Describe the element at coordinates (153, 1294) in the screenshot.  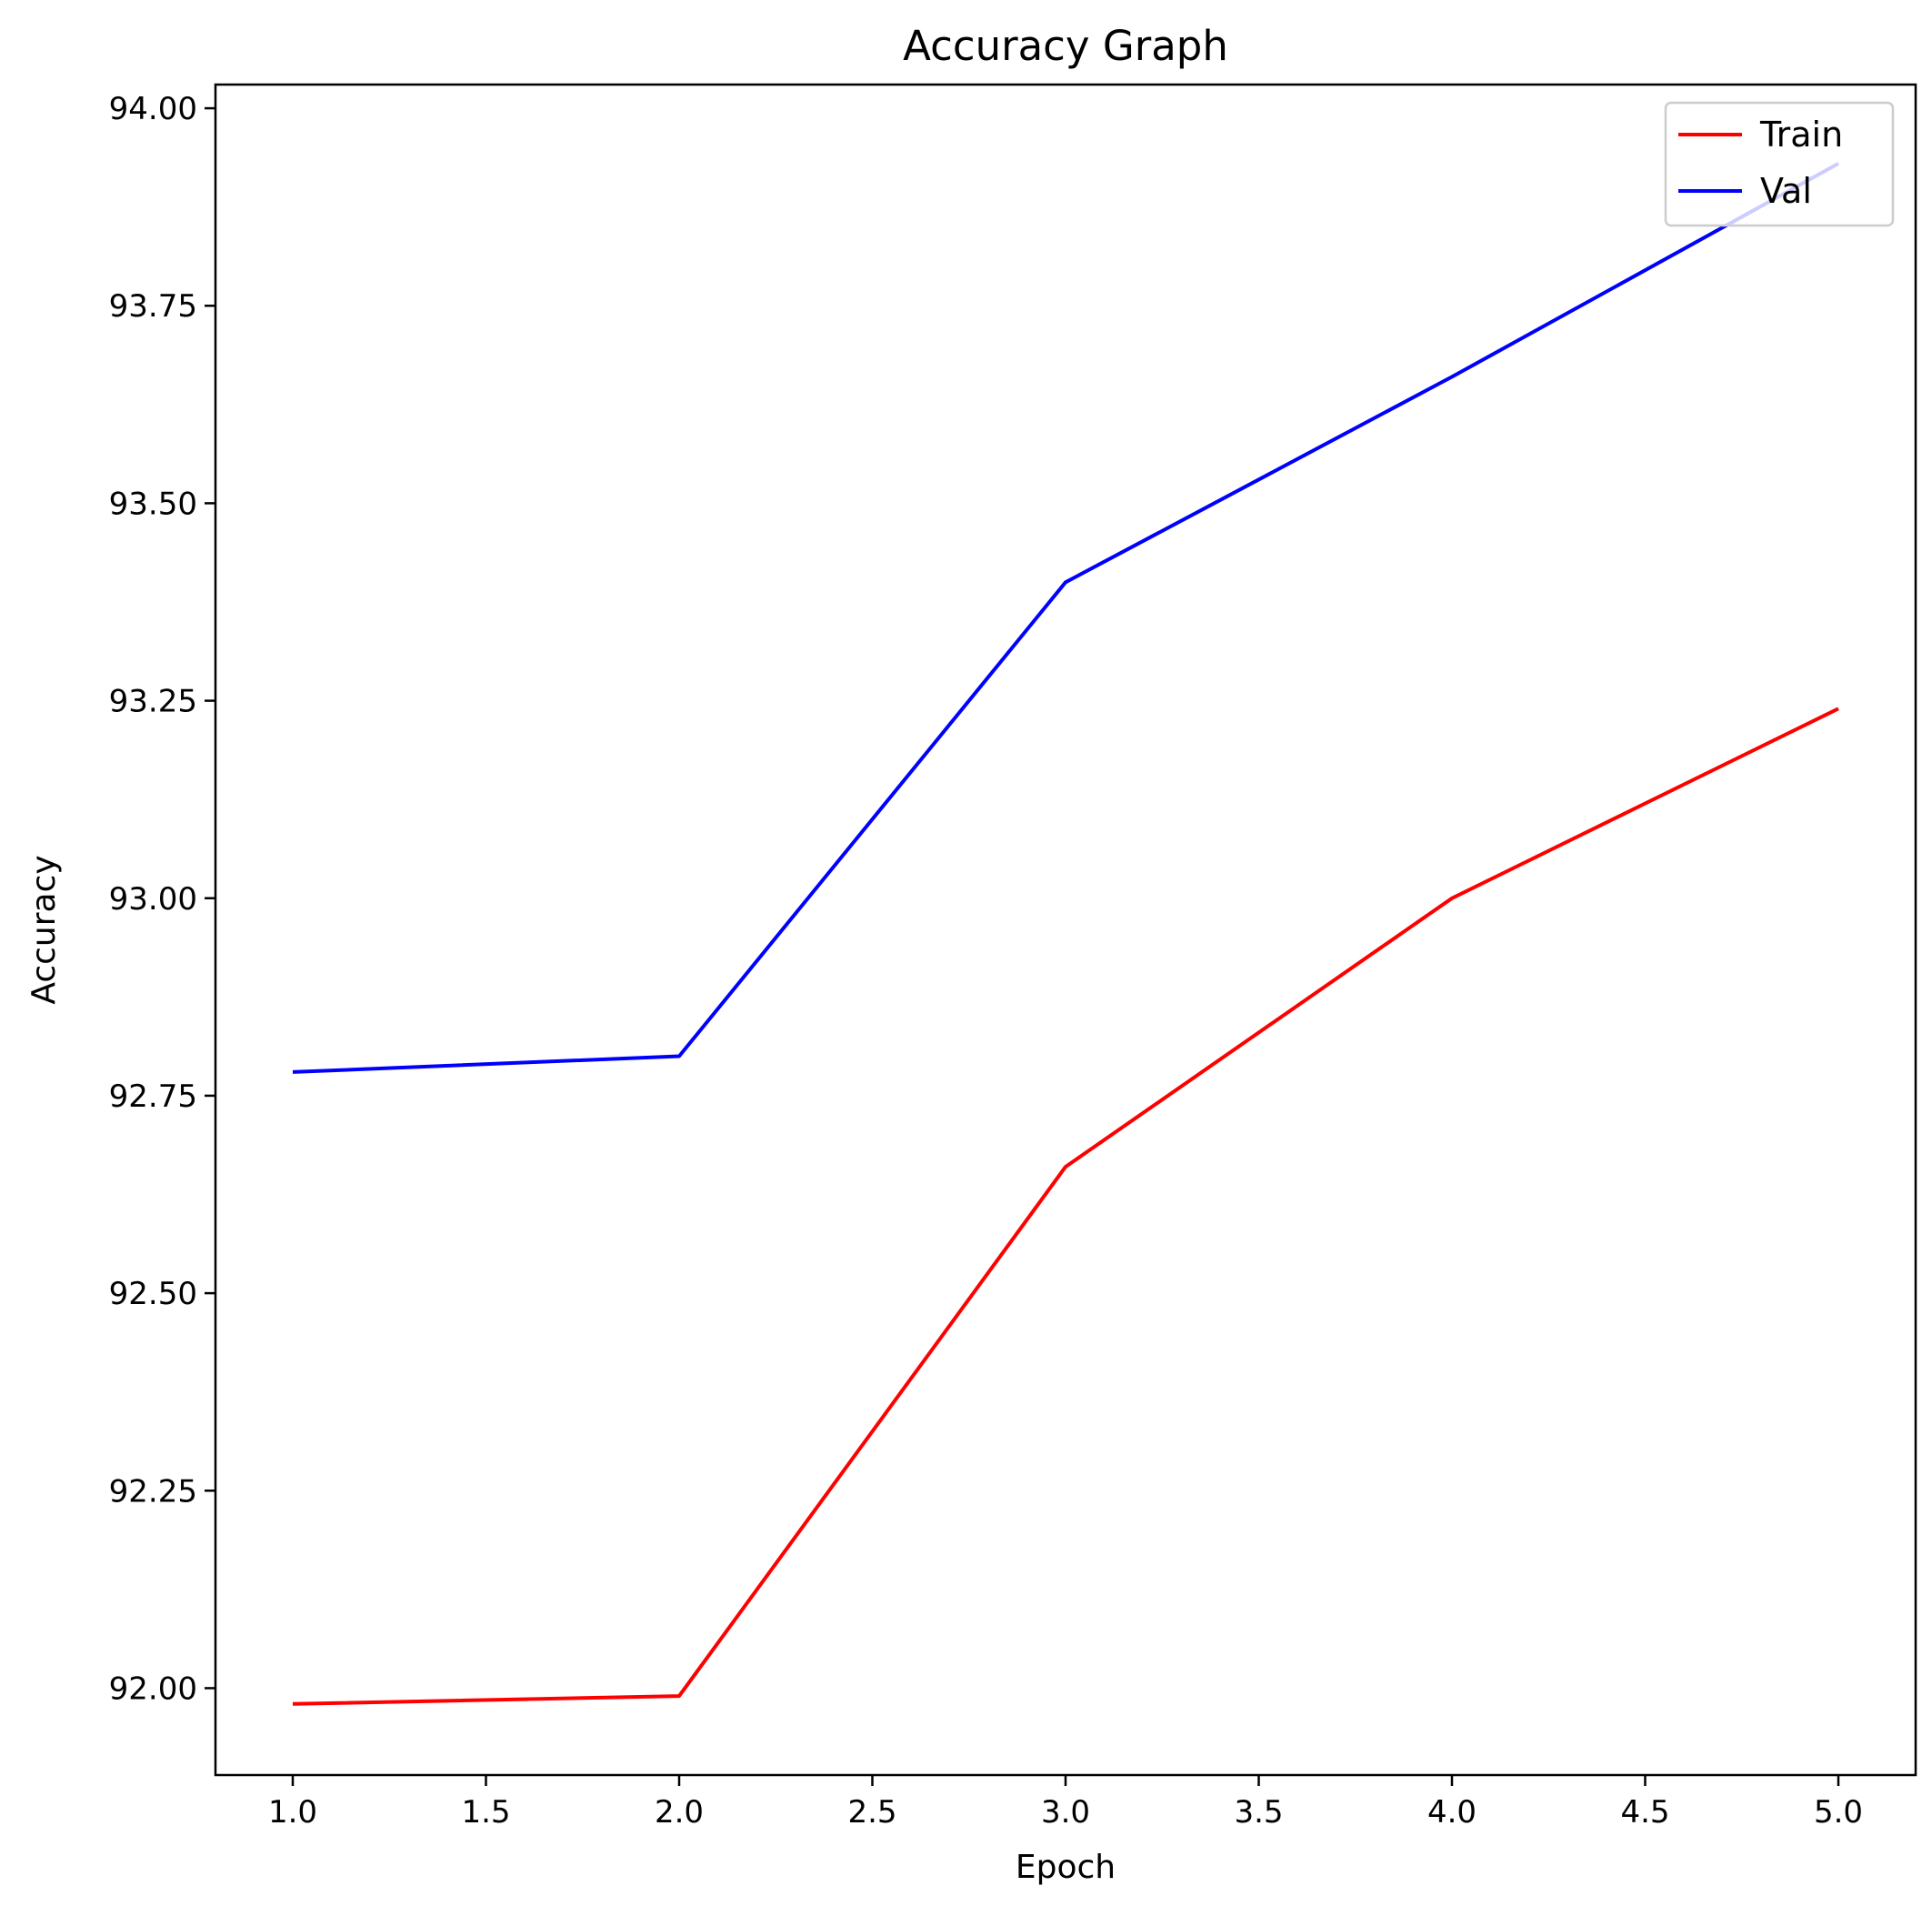
I see `y-tick-label: 92.50` at that location.